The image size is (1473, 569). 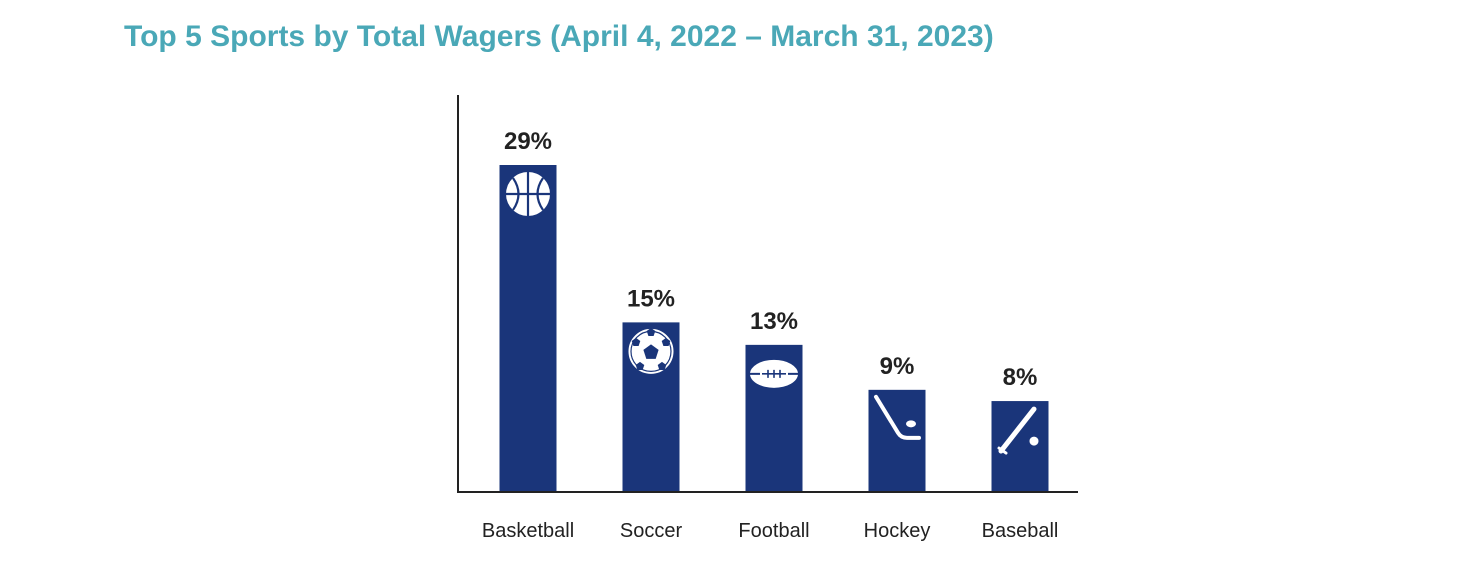 I want to click on football-icon, so click(x=774, y=373).